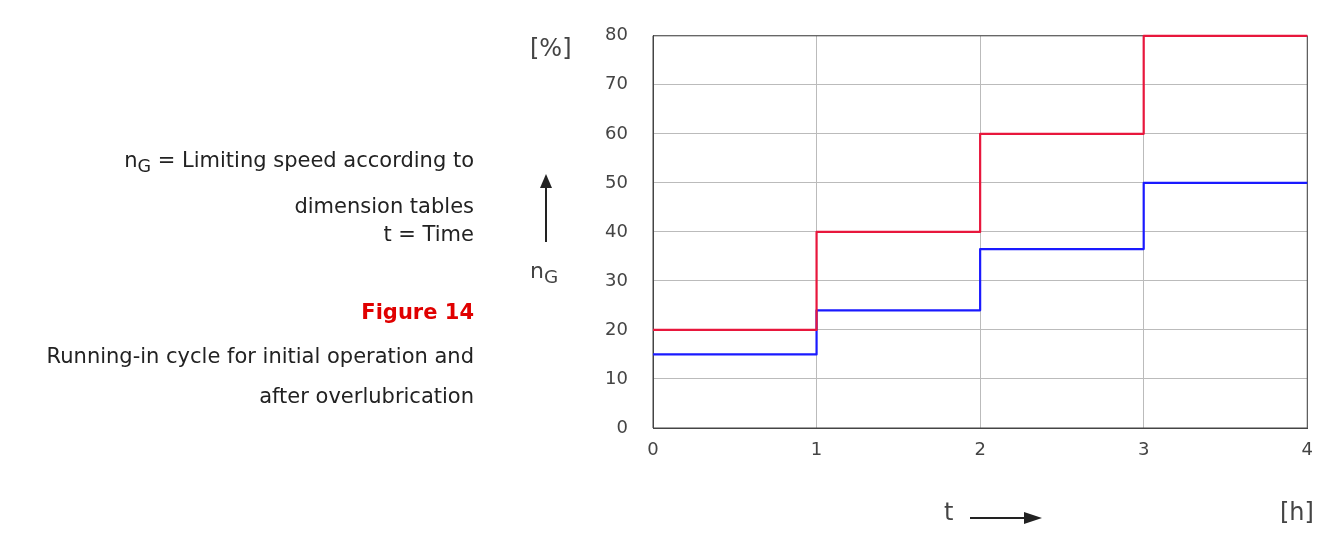 The height and width of the screenshot is (533, 1325). Describe the element at coordinates (616, 230) in the screenshot. I see `y-tick-label: 40` at that location.